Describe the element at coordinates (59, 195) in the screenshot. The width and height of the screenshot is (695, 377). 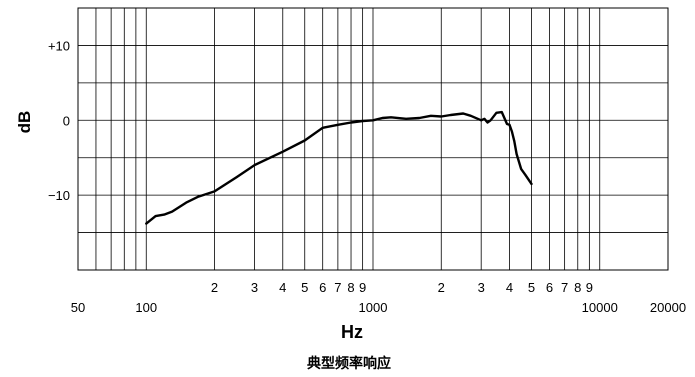
I see `y-tick-label: −10` at that location.